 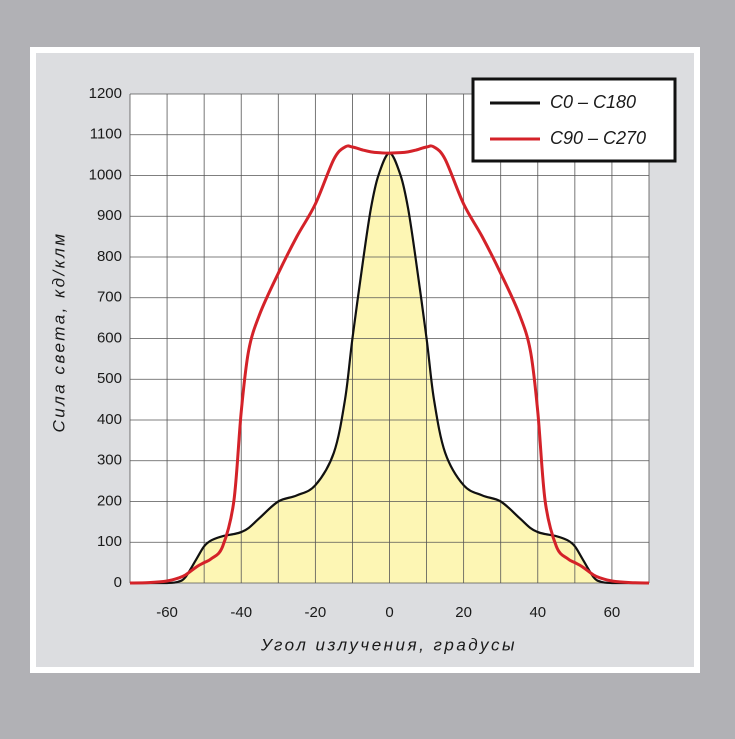 What do you see at coordinates (109, 460) in the screenshot?
I see `y-tick-label: 300` at bounding box center [109, 460].